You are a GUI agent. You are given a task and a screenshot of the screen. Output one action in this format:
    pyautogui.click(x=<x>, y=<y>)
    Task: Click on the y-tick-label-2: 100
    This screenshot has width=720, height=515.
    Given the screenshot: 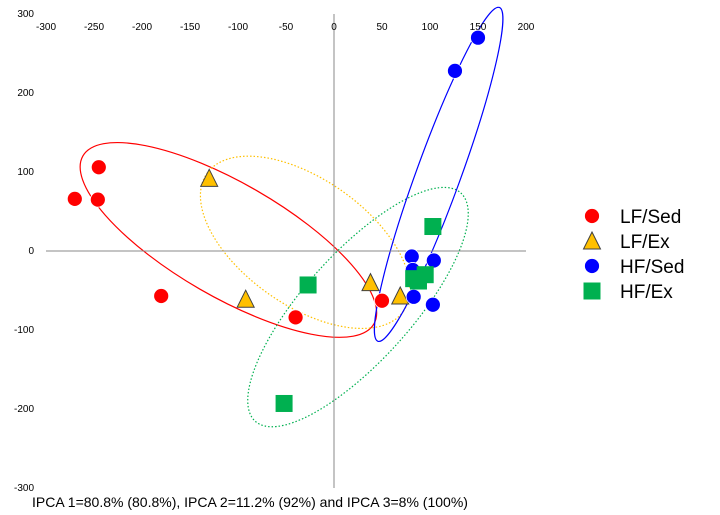 What is the action you would take?
    pyautogui.click(x=25, y=172)
    